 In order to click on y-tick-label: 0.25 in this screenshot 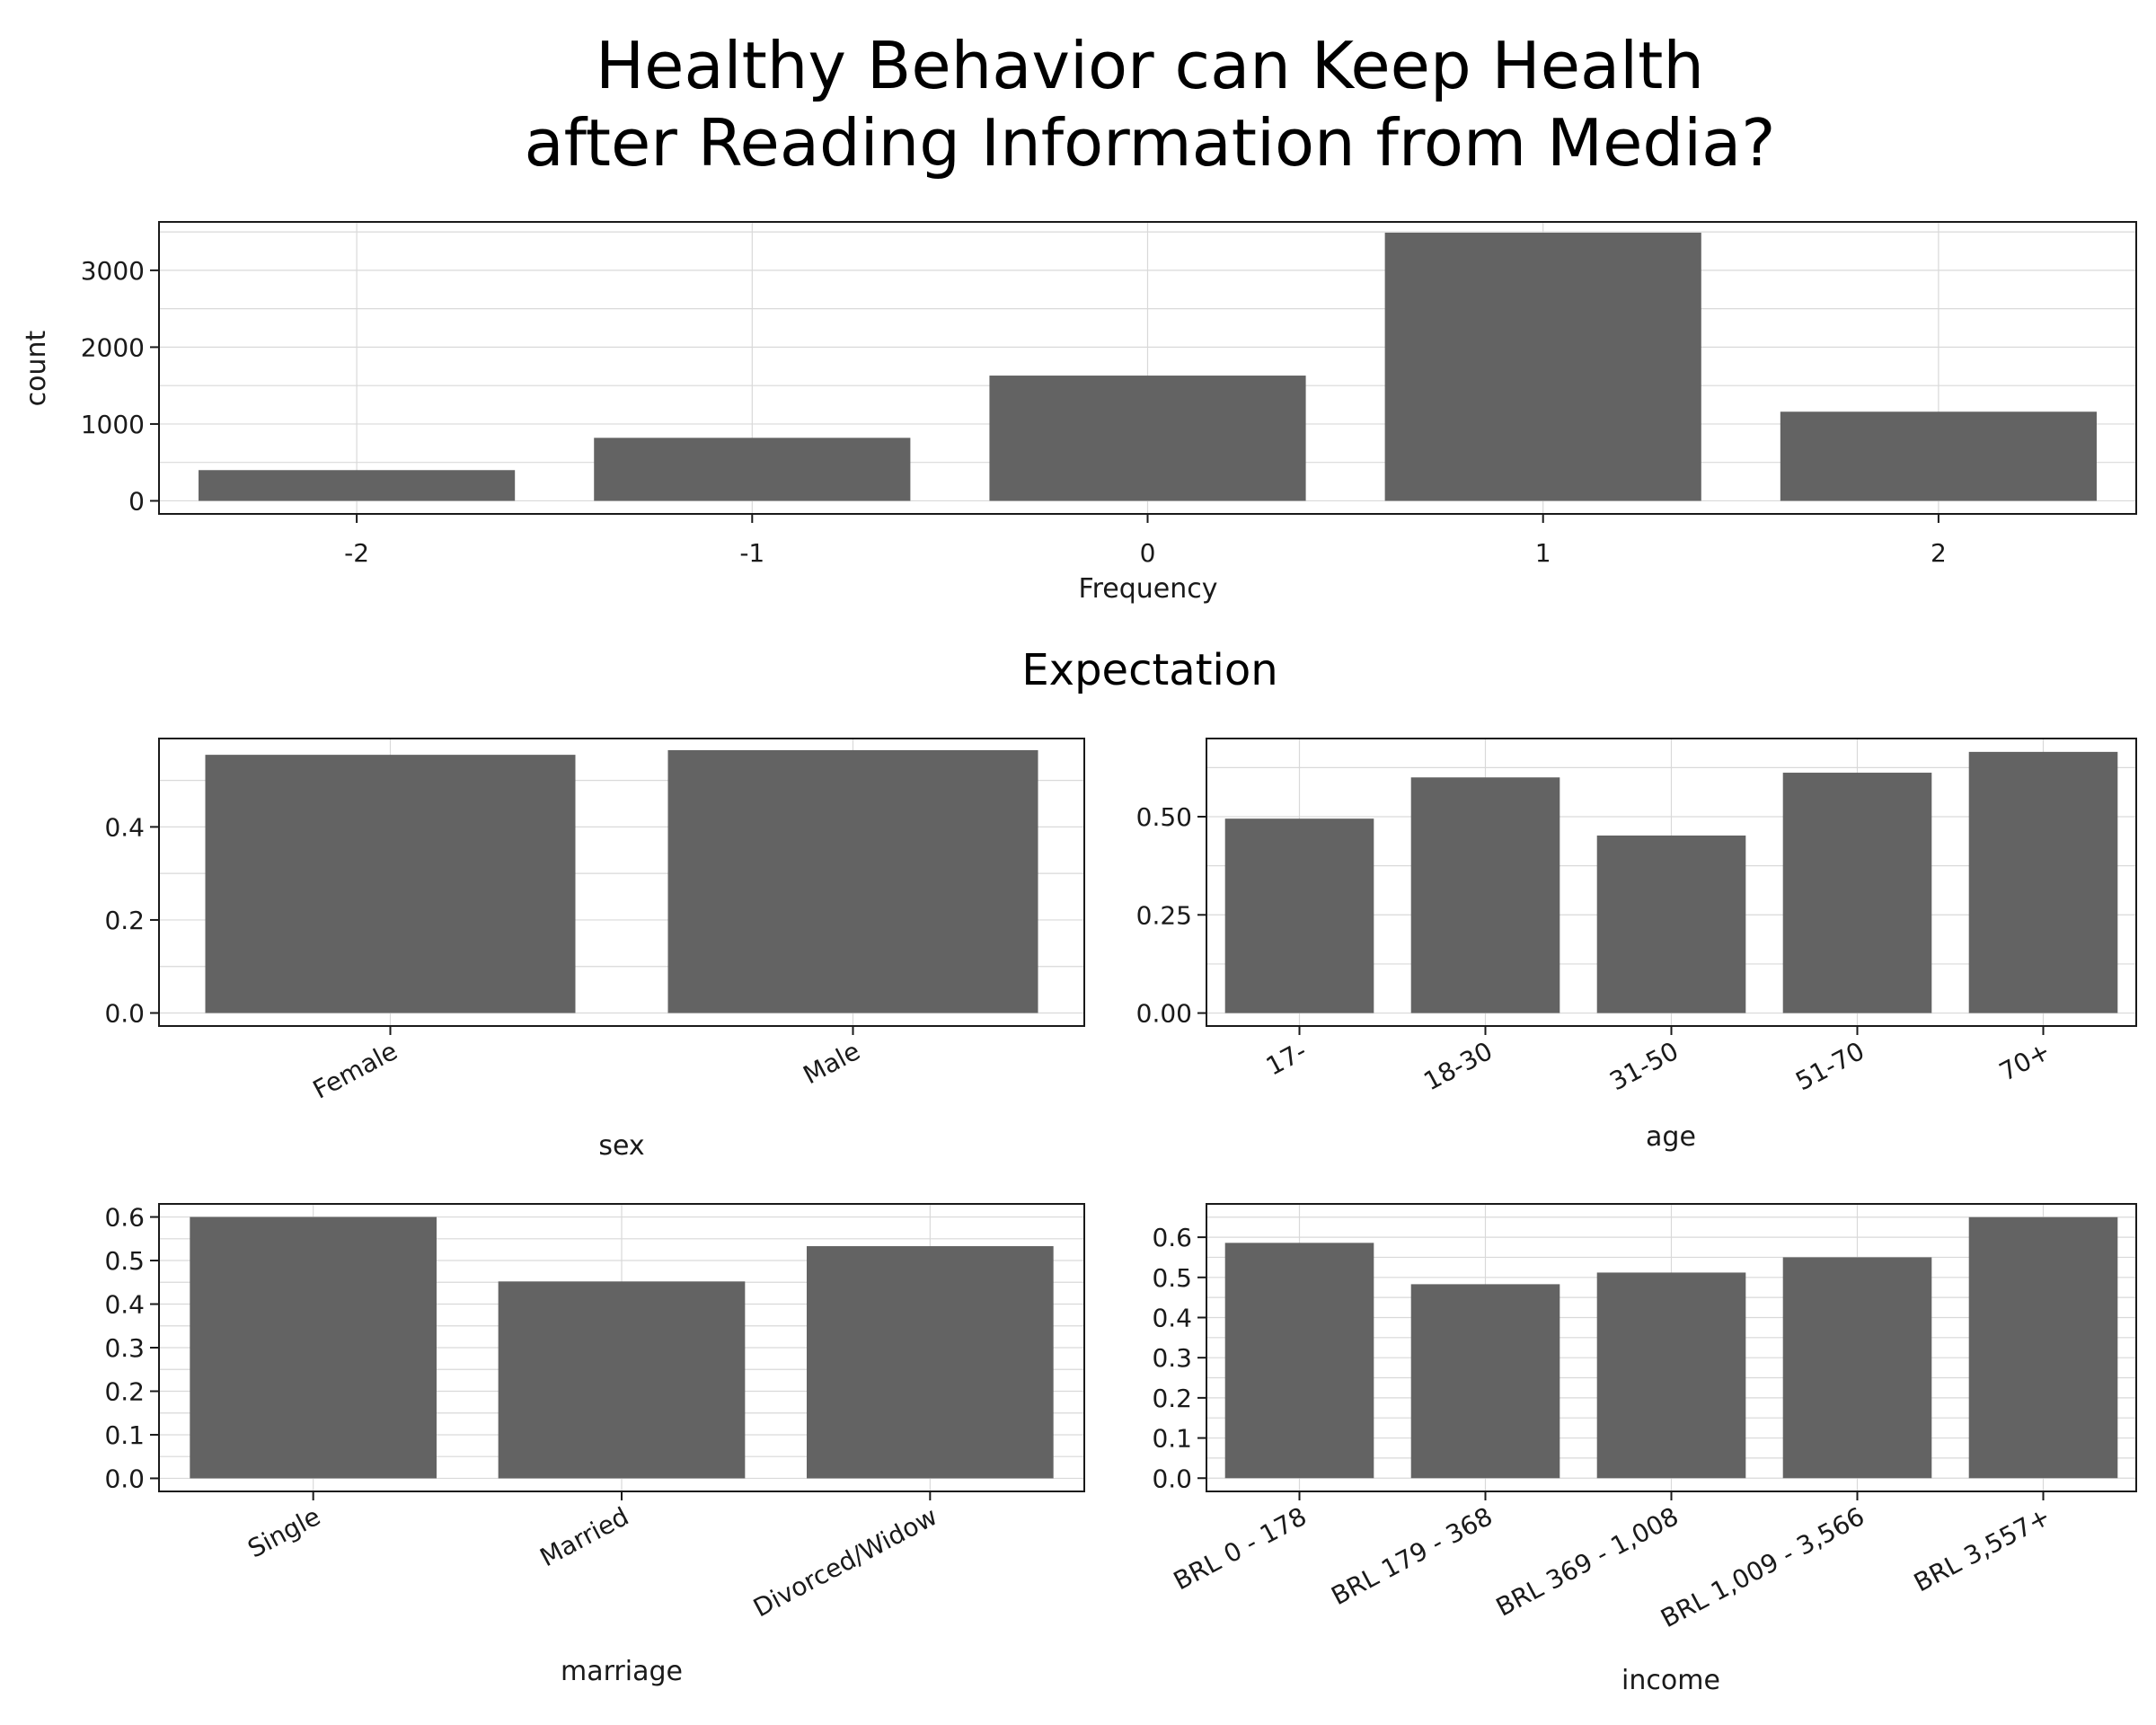, I will do `click(1164, 915)`.